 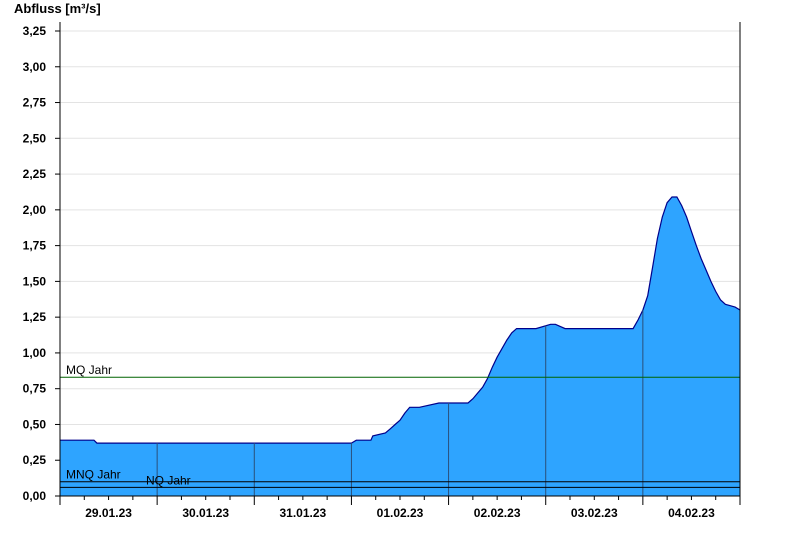 What do you see at coordinates (35, 424) in the screenshot?
I see `y-tick-label: 0,50` at bounding box center [35, 424].